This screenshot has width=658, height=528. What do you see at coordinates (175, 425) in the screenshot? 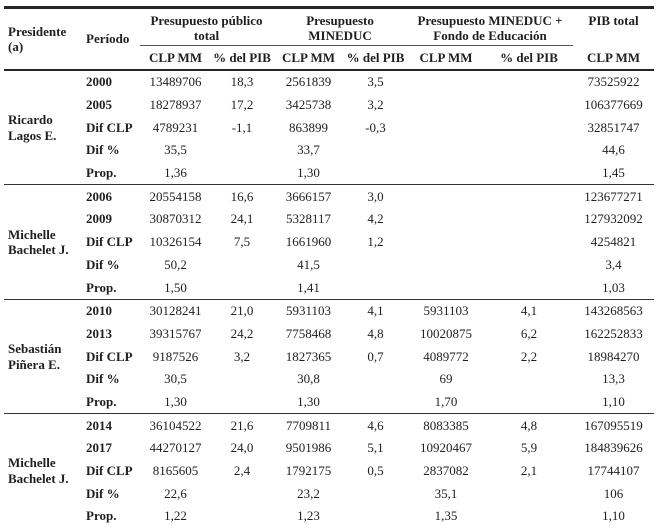
I see `value-cell: 36104522` at bounding box center [175, 425].